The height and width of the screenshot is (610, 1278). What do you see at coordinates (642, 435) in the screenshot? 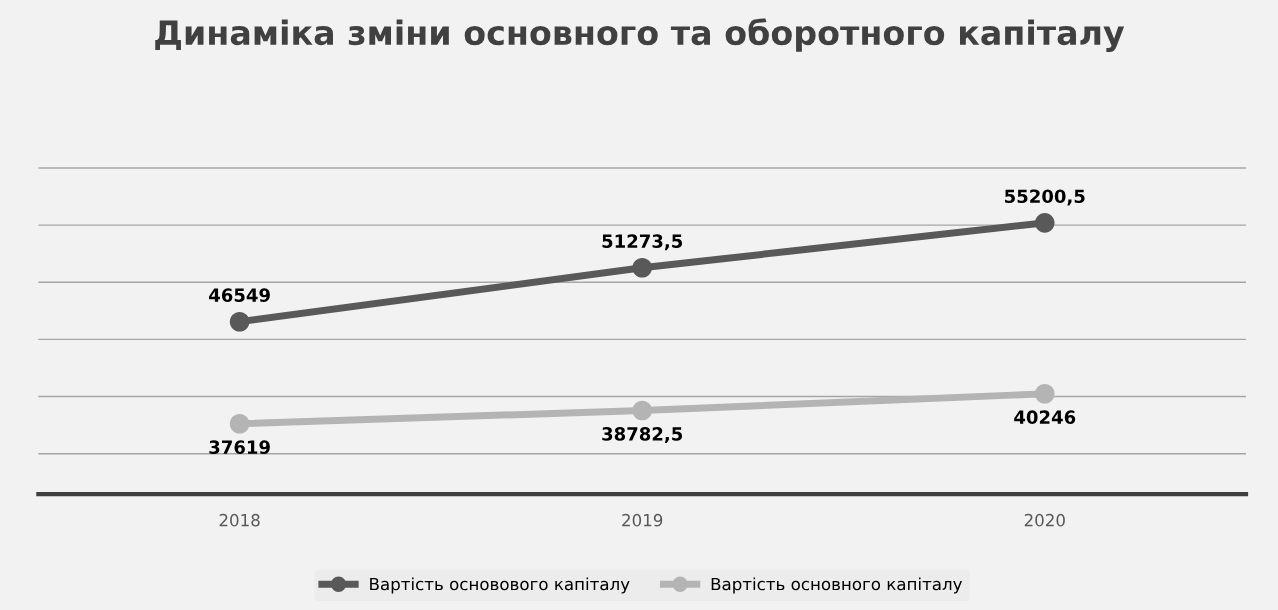
I see `data-label: 38782,5` at bounding box center [642, 435].